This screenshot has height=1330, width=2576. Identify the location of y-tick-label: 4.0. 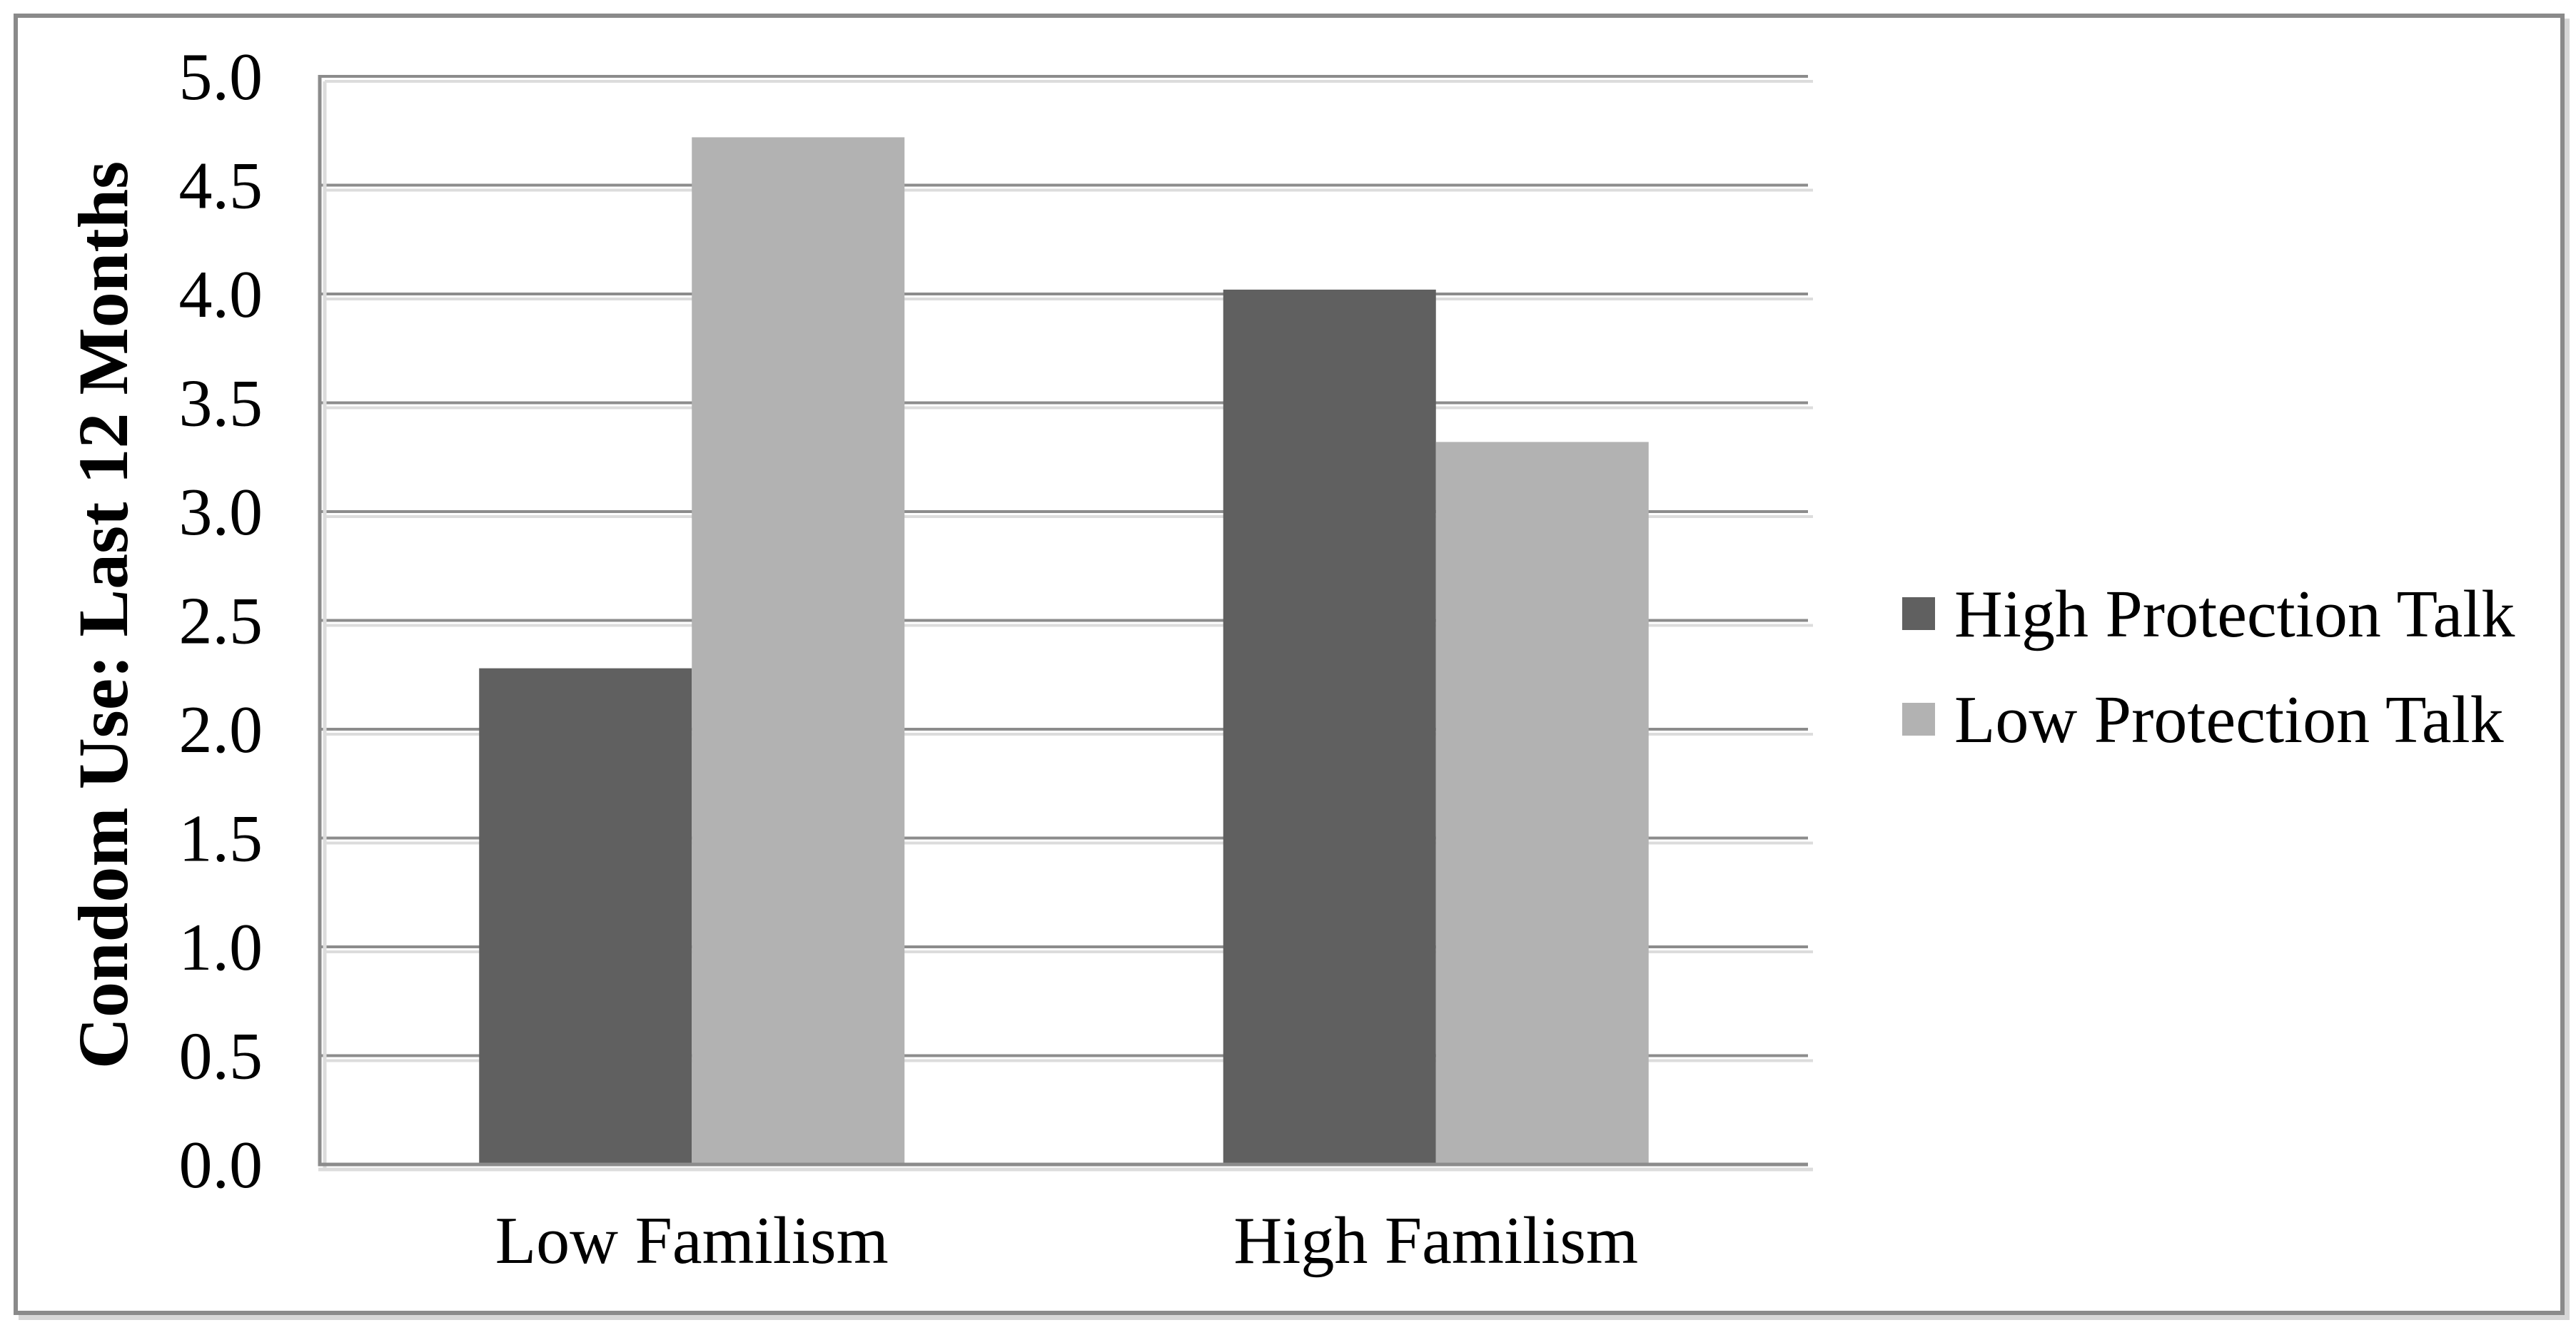
(221, 295).